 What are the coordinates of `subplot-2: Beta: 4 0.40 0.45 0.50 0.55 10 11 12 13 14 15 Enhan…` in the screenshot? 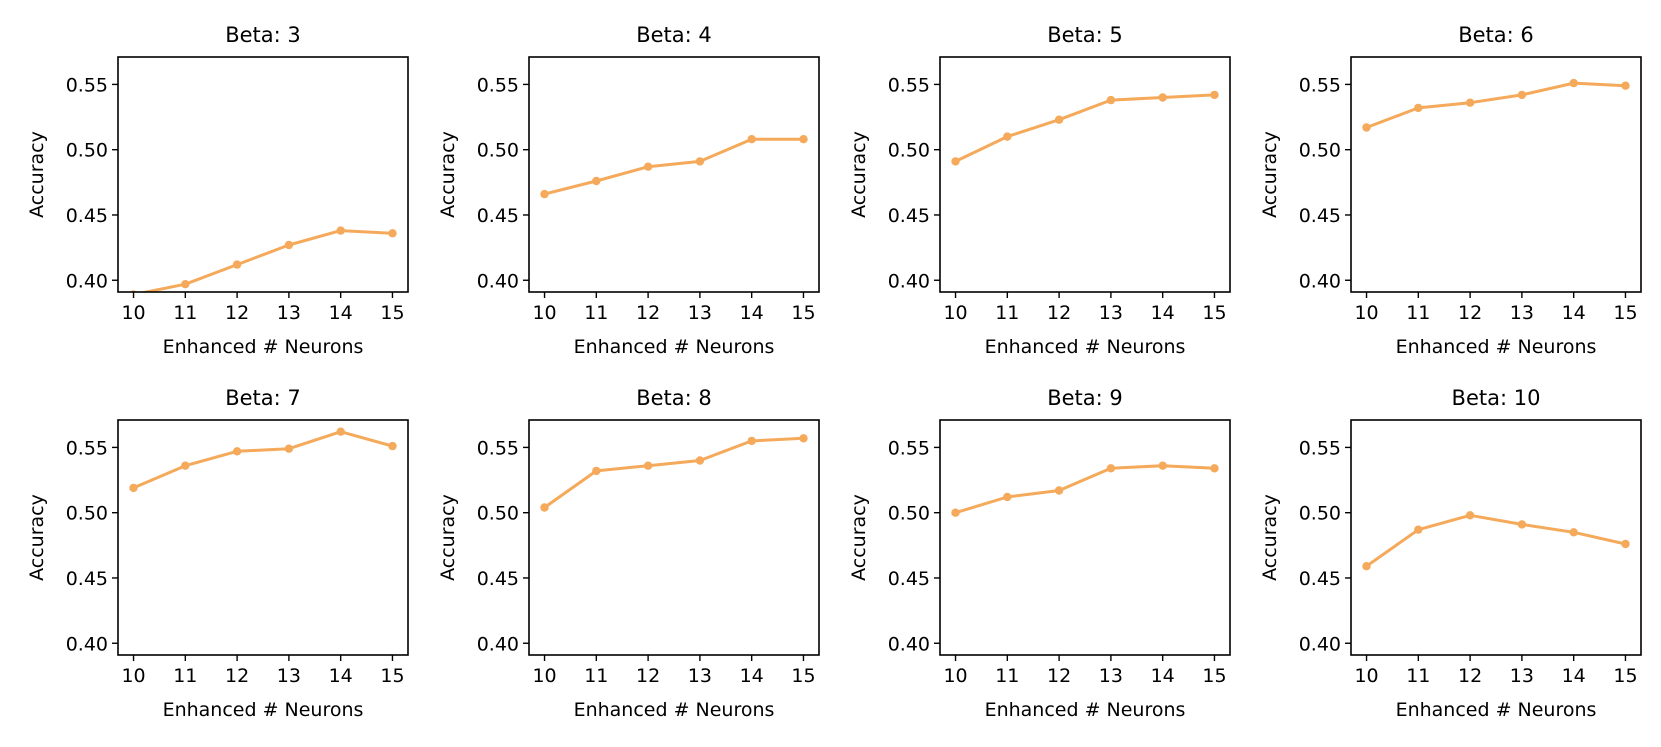 It's located at (628, 190).